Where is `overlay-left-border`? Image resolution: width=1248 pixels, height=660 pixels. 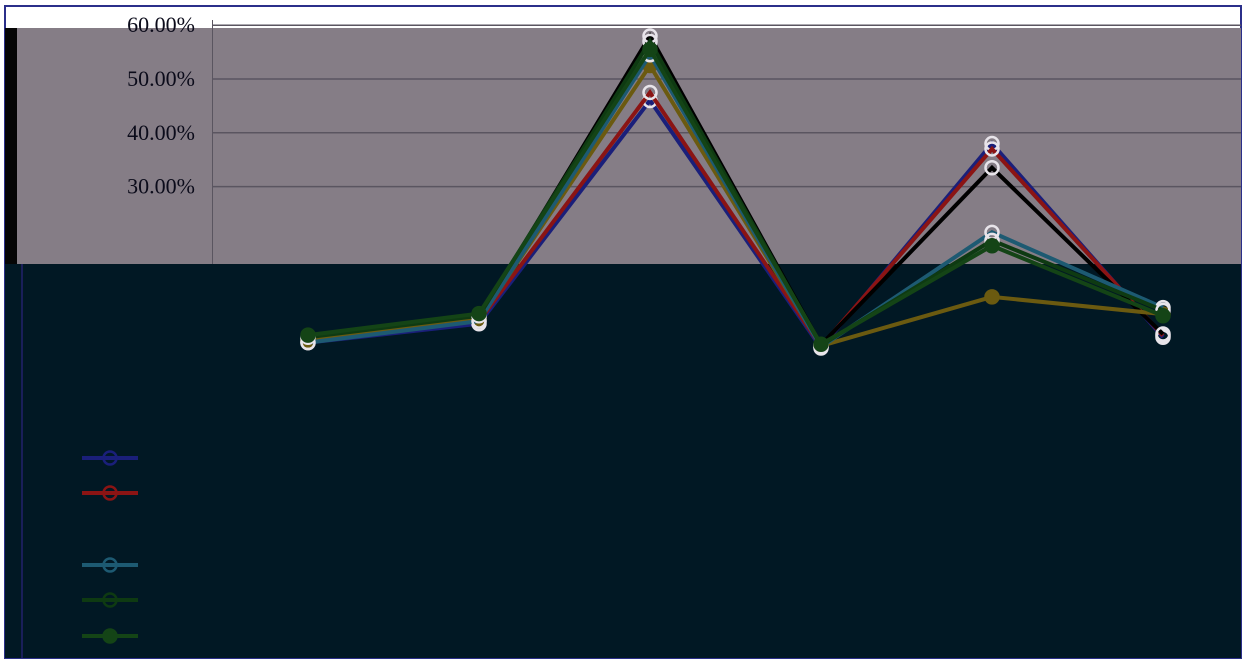
overlay-left-border is located at coordinates (22, 461).